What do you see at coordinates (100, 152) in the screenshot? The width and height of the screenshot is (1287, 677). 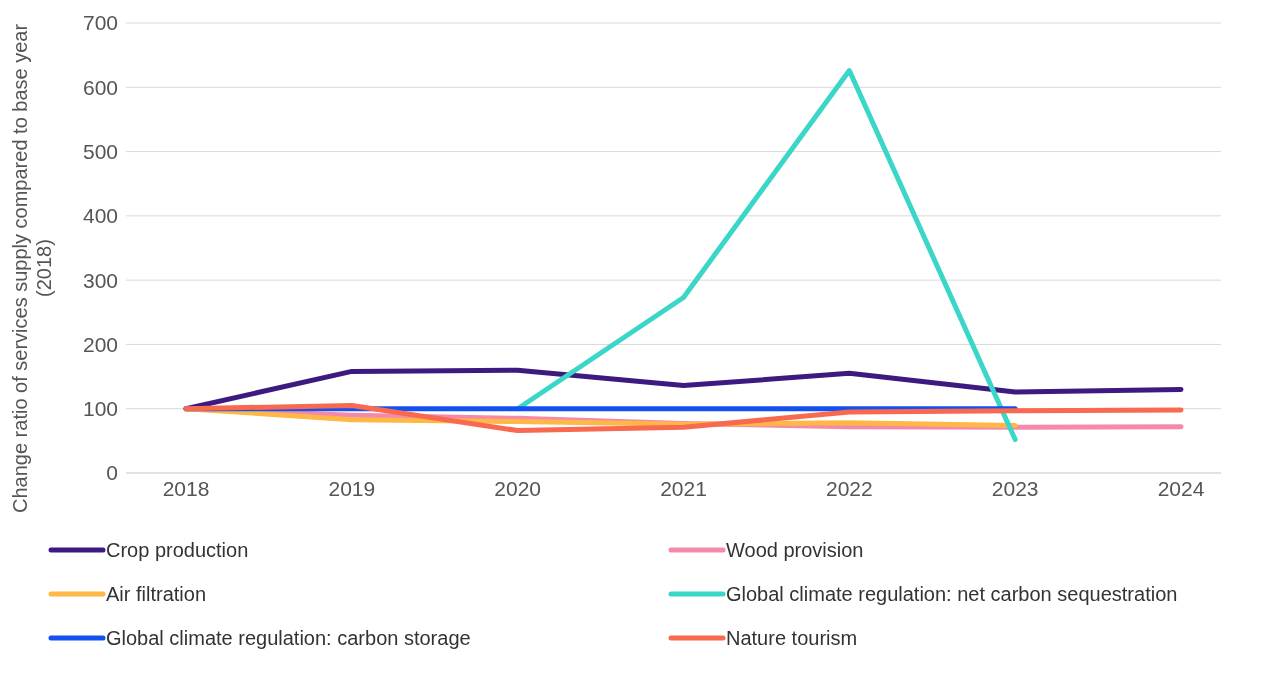 I see `y-tick-label: 500` at bounding box center [100, 152].